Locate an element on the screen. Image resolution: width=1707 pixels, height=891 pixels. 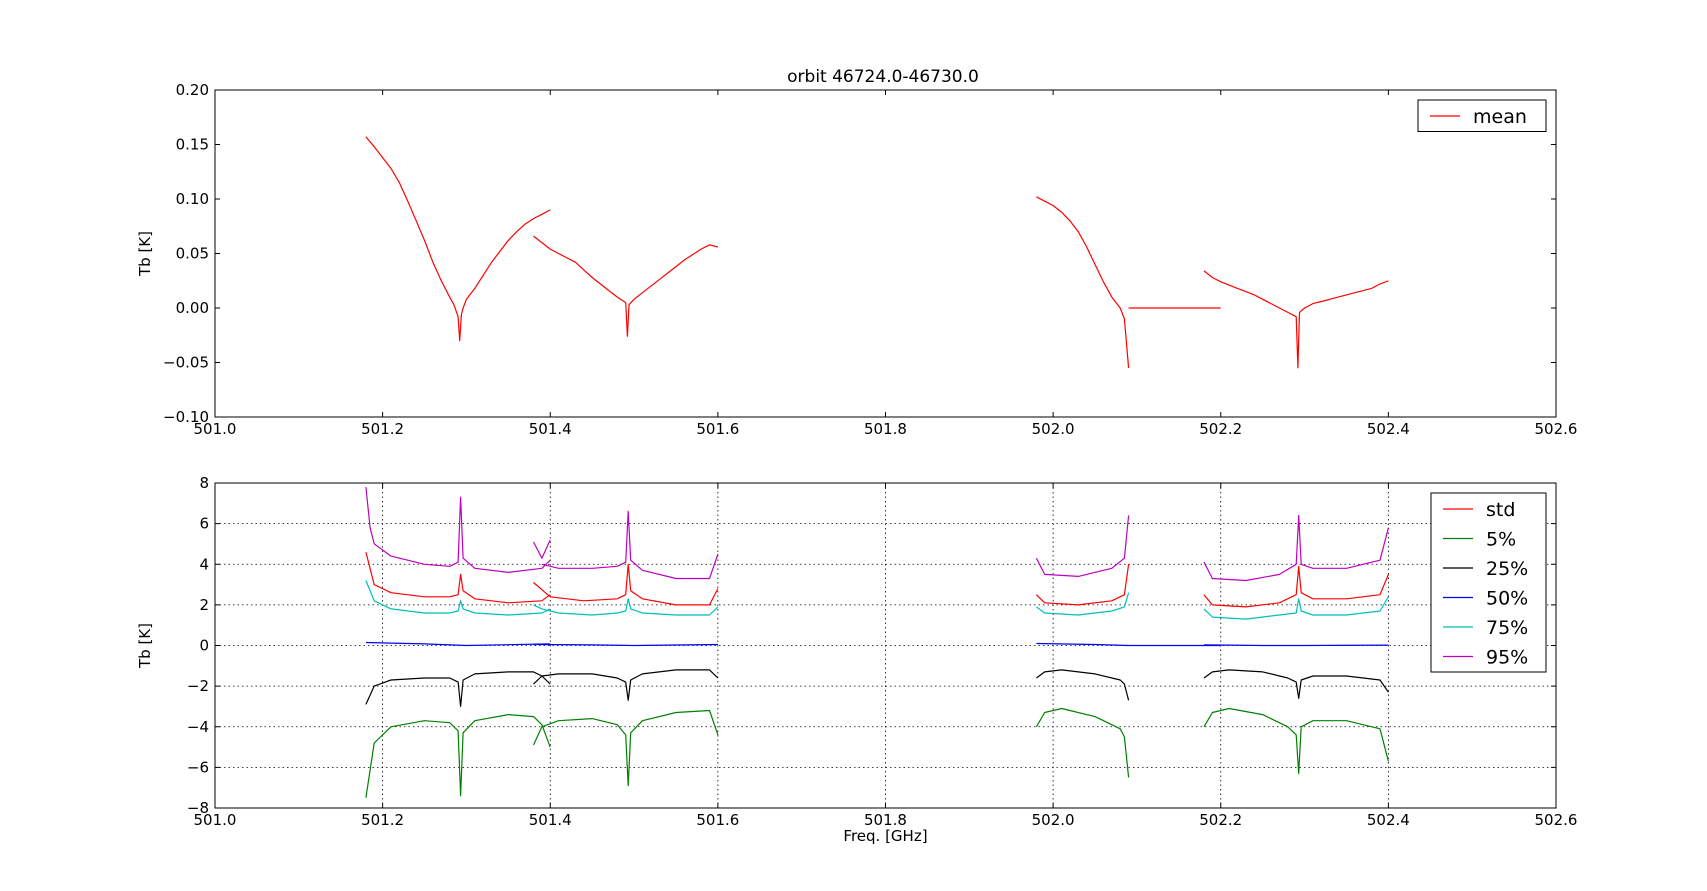
y-tick-label: −8 is located at coordinates (198, 808).